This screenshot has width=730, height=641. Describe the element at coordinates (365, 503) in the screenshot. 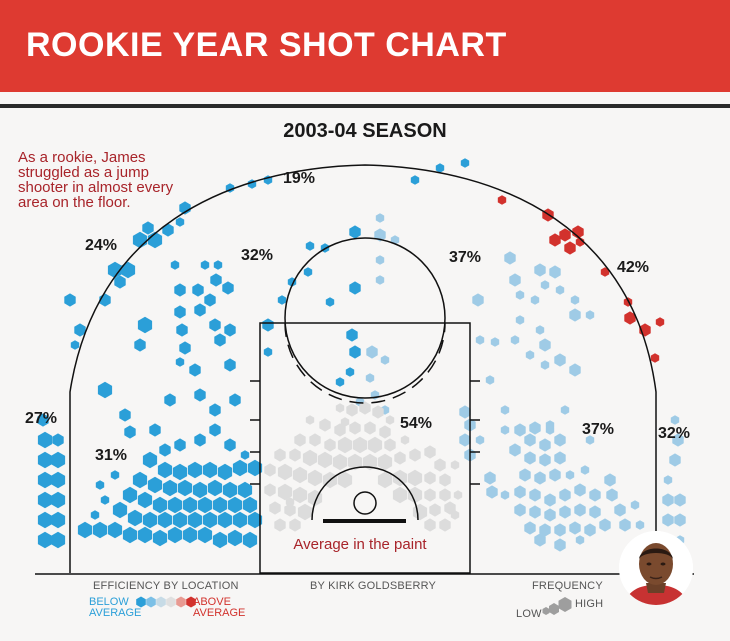

I see `rim` at that location.